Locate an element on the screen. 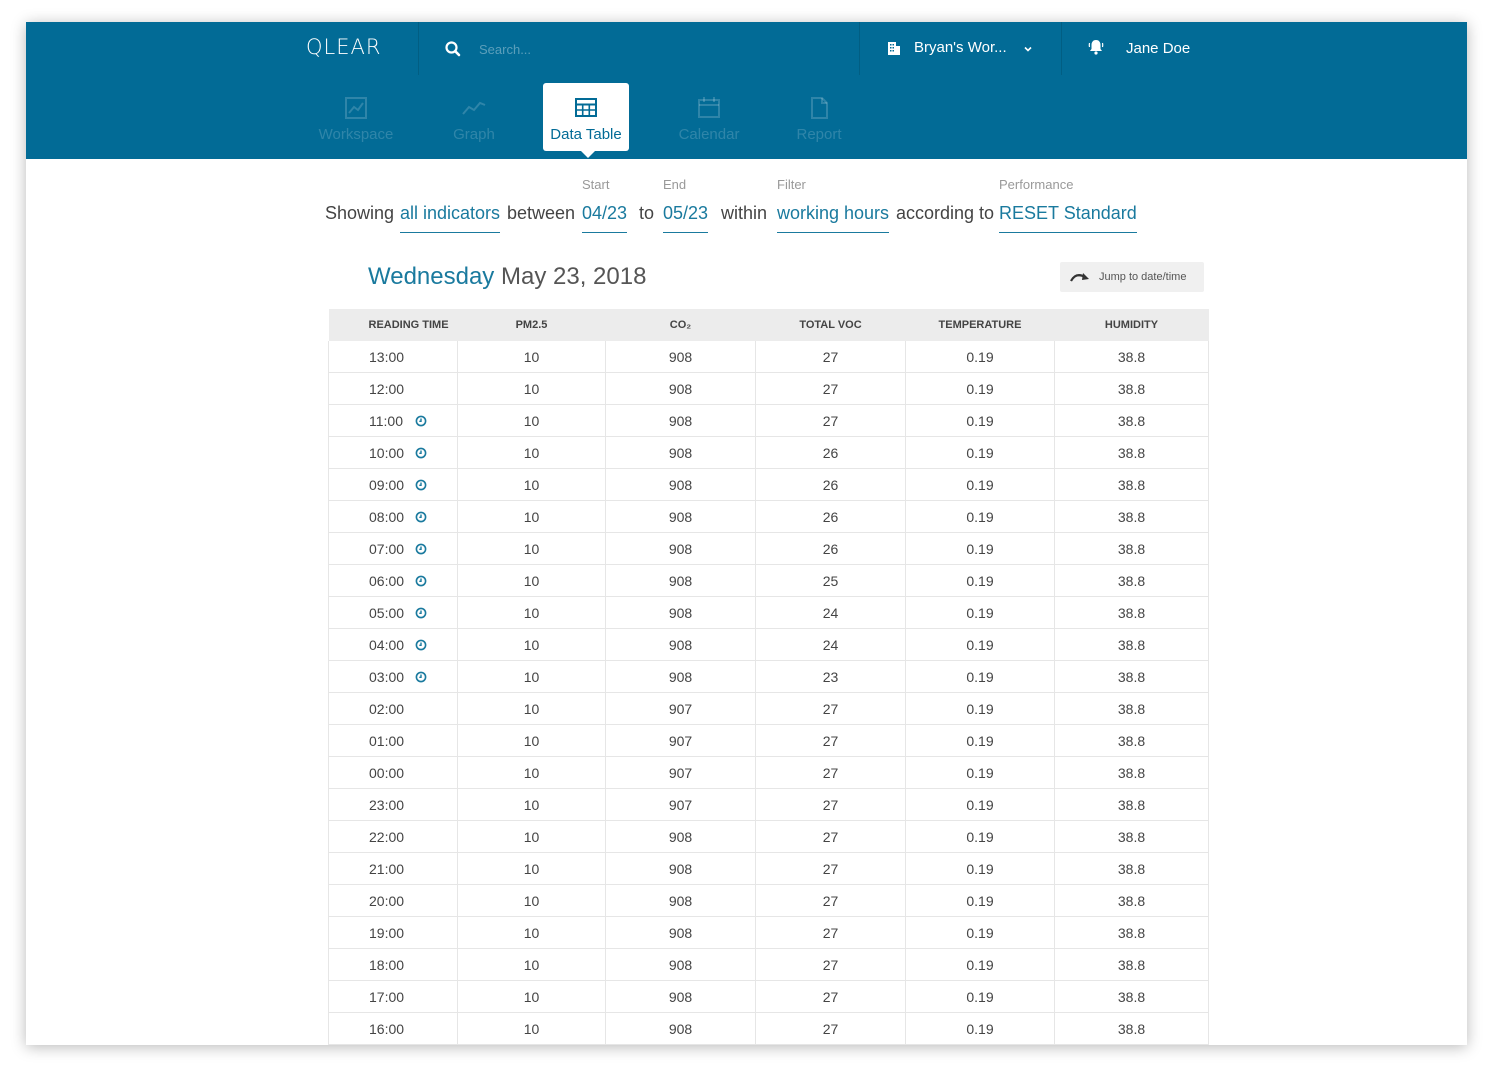  to-text: to is located at coordinates (647, 213).